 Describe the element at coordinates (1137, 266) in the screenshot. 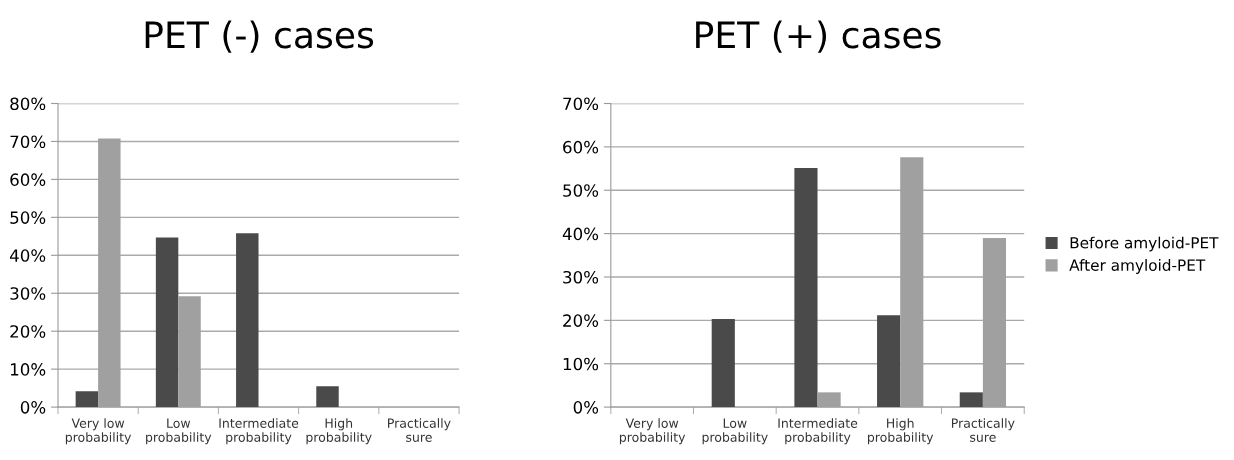

I see `legend-label: After amyloid-PET` at that location.